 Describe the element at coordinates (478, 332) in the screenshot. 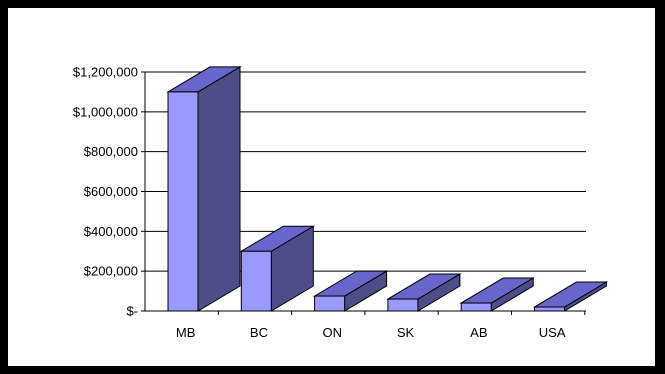

I see `x-category-label: AB` at that location.